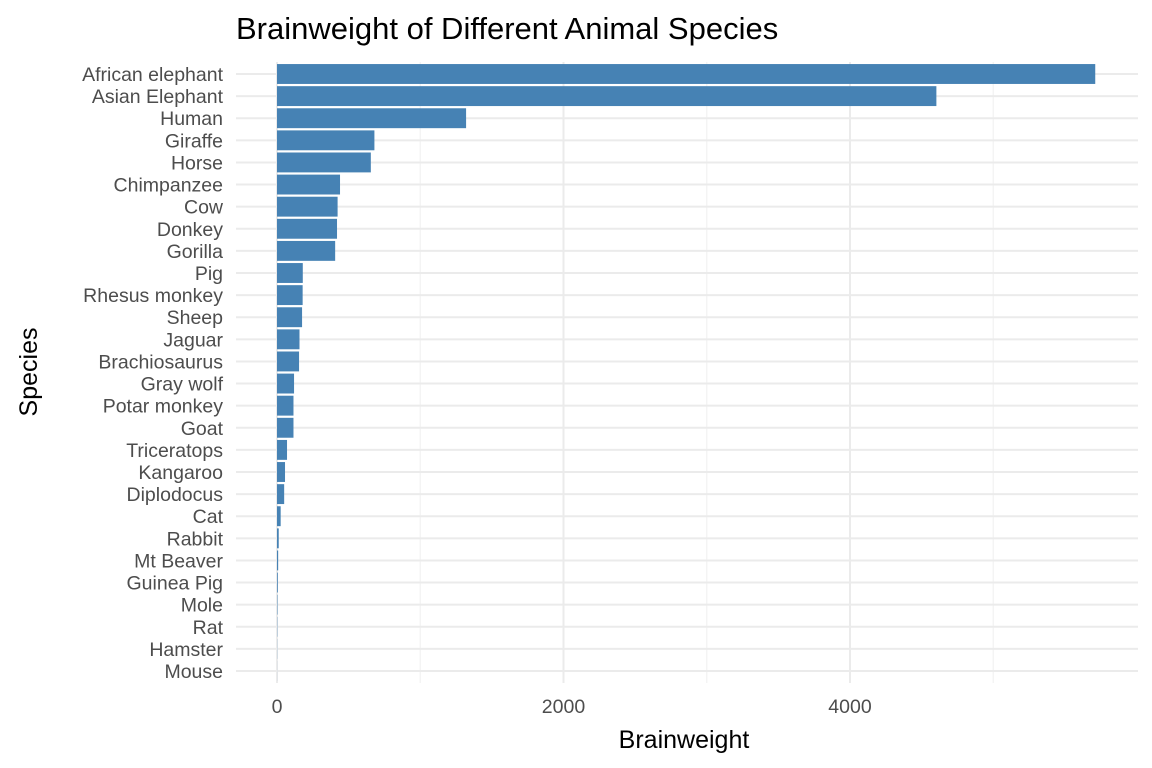 The image size is (1152, 768). What do you see at coordinates (180, 473) in the screenshot?
I see `y-tick-label: Kangaroo` at bounding box center [180, 473].